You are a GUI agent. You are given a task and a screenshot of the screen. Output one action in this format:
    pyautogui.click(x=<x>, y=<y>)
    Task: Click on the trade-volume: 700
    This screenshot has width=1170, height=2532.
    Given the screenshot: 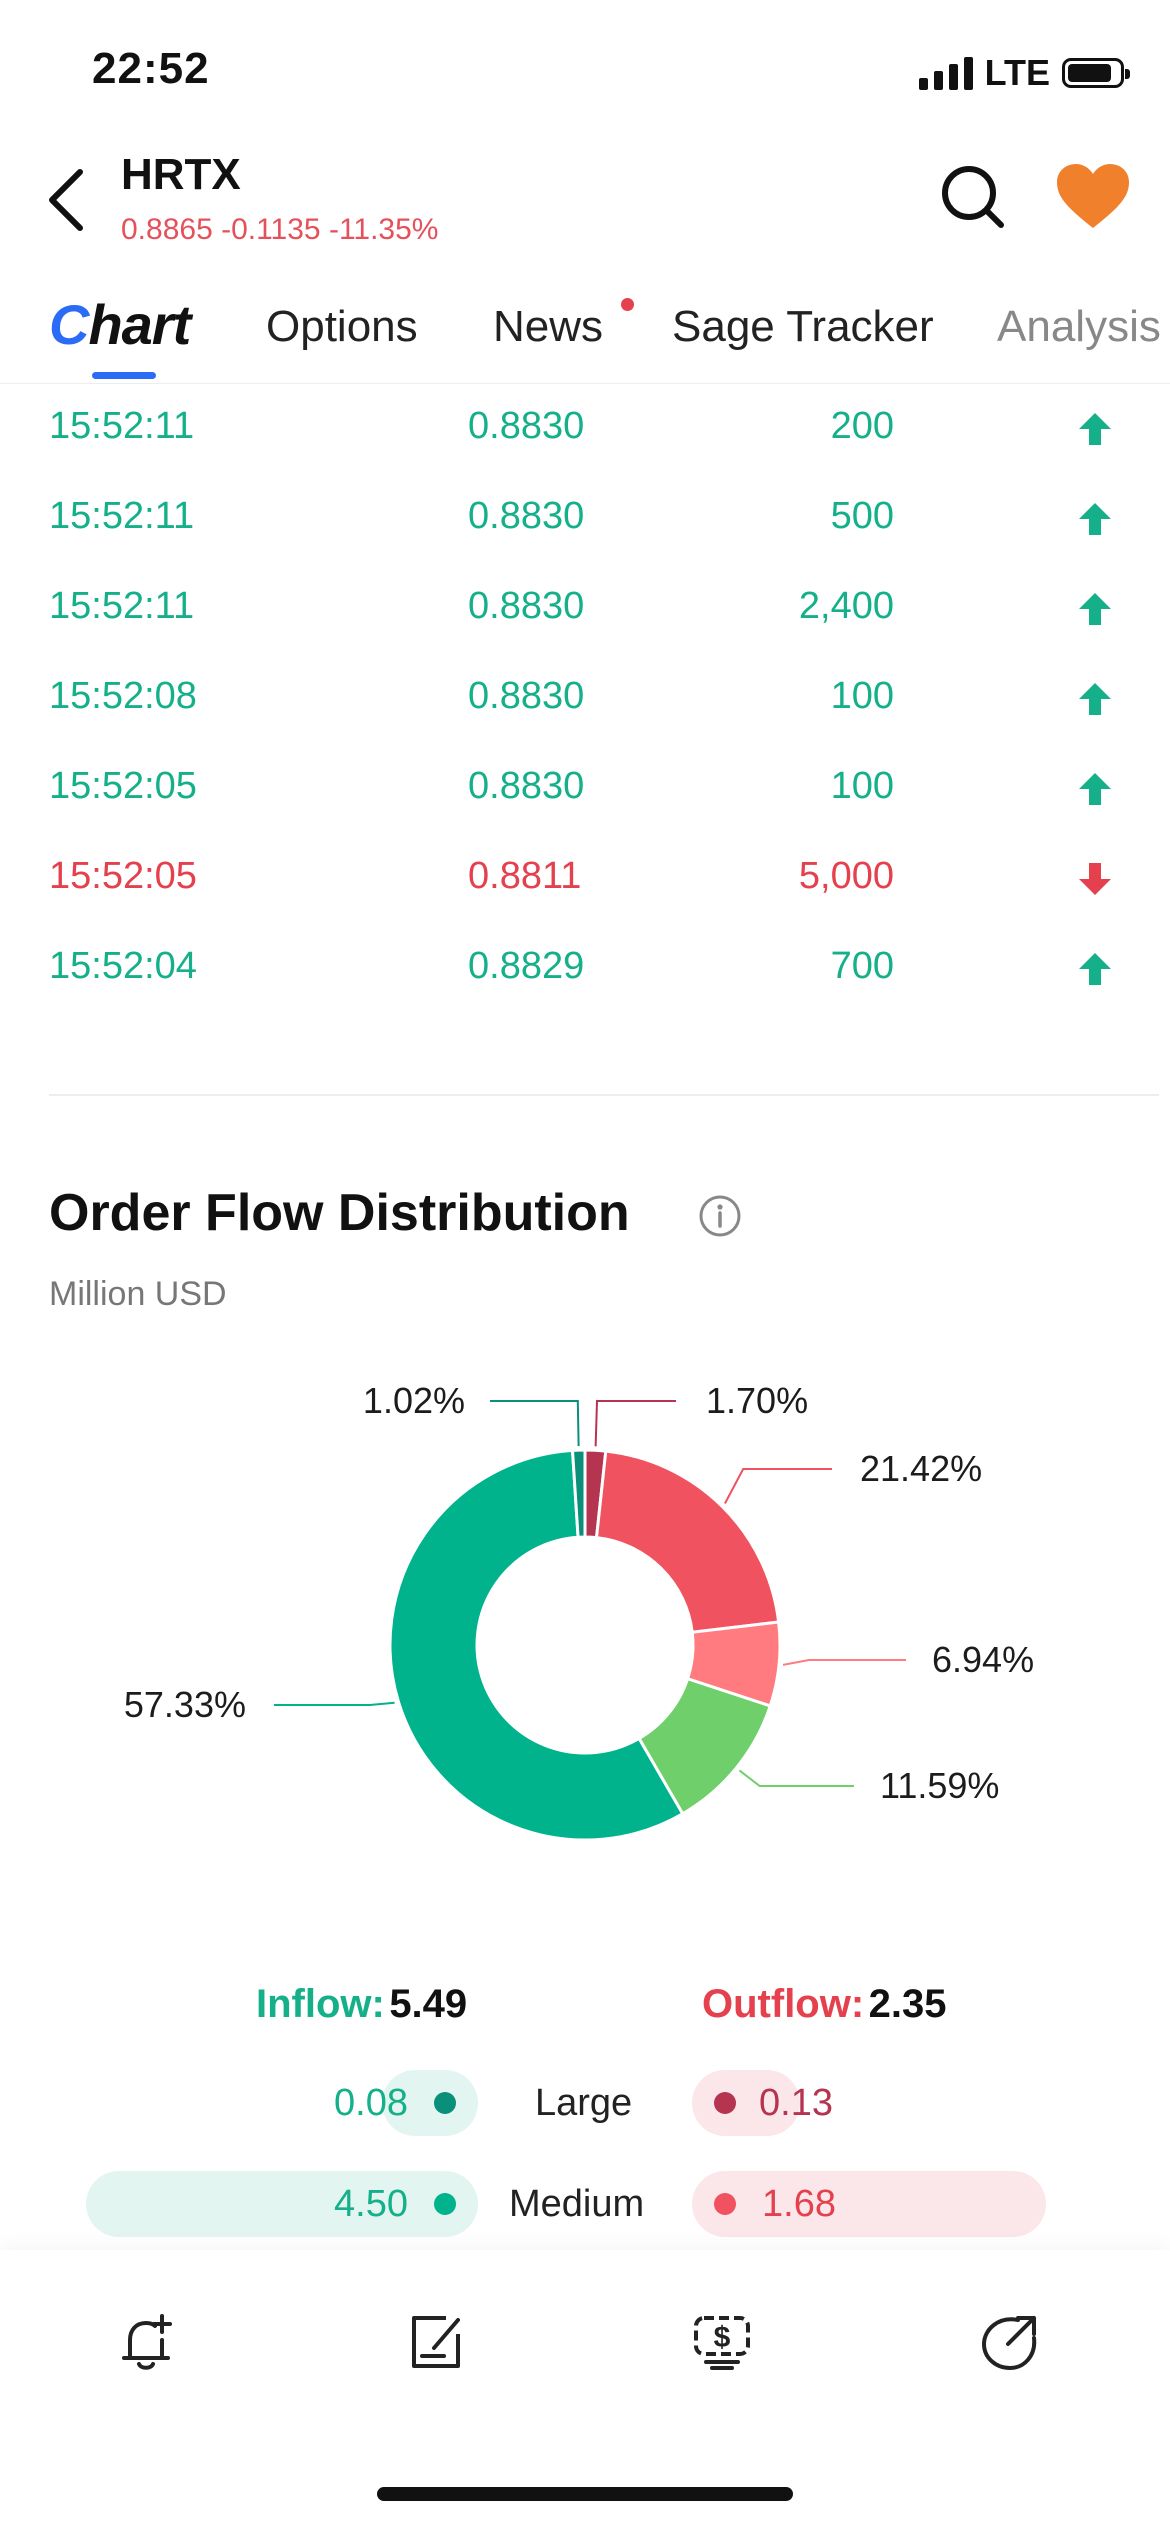 What is the action you would take?
    pyautogui.click(x=862, y=966)
    